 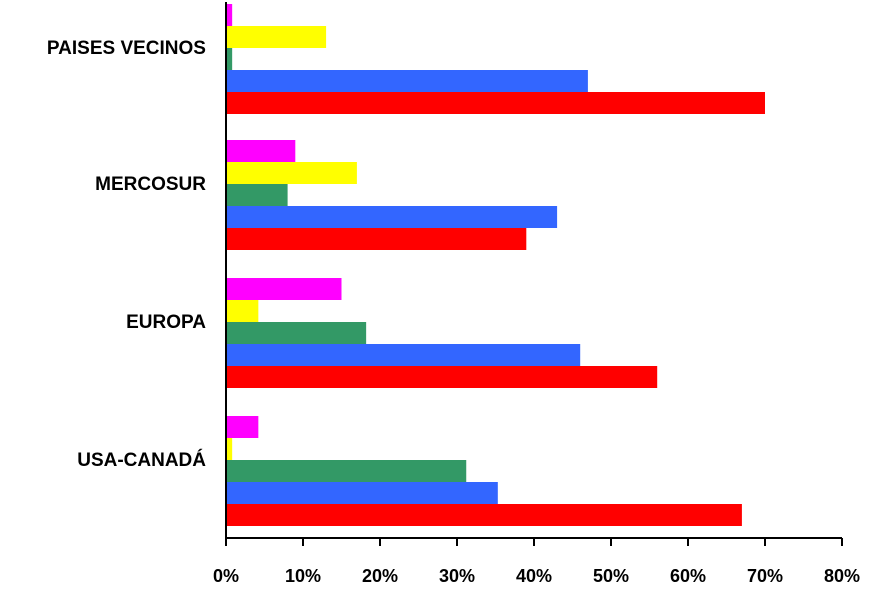 What do you see at coordinates (166, 322) in the screenshot?
I see `category-label-europa: EUROPA` at bounding box center [166, 322].